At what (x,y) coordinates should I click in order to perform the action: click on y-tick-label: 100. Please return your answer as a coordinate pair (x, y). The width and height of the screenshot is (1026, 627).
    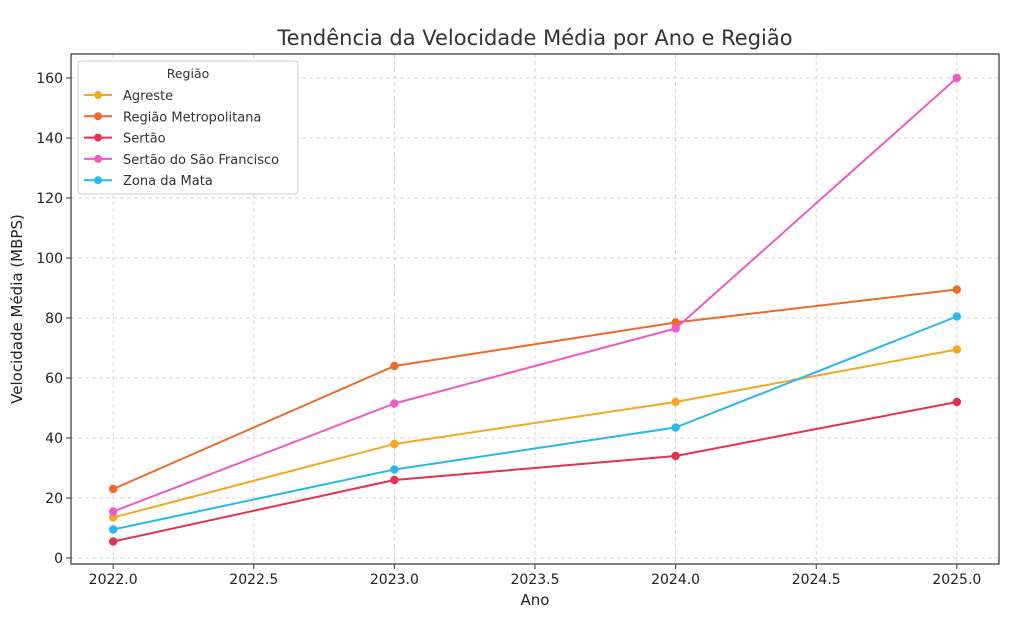
    Looking at the image, I should click on (49, 259).